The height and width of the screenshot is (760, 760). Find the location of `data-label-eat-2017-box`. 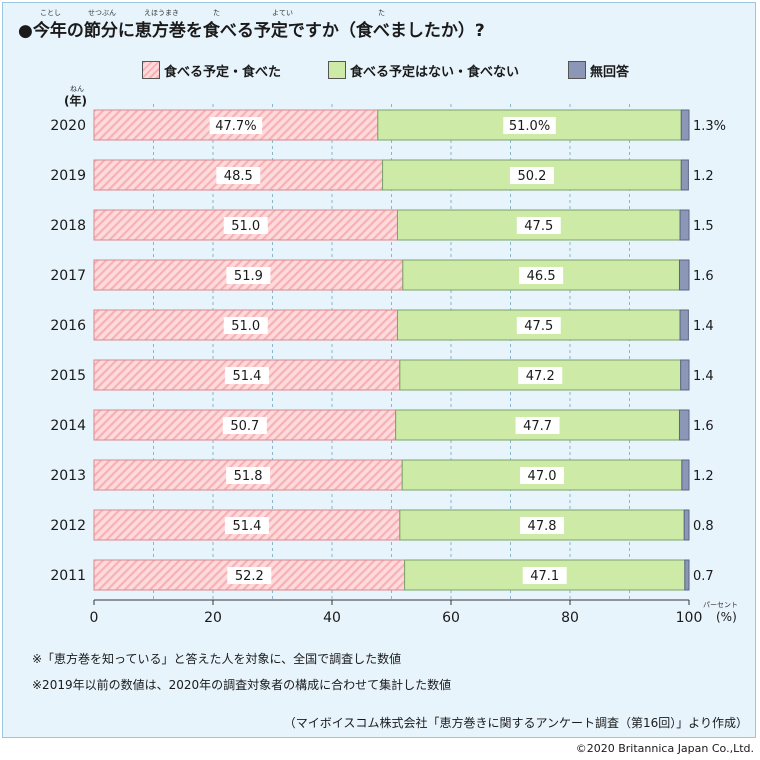

data-label-eat-2017-box is located at coordinates (248, 275).